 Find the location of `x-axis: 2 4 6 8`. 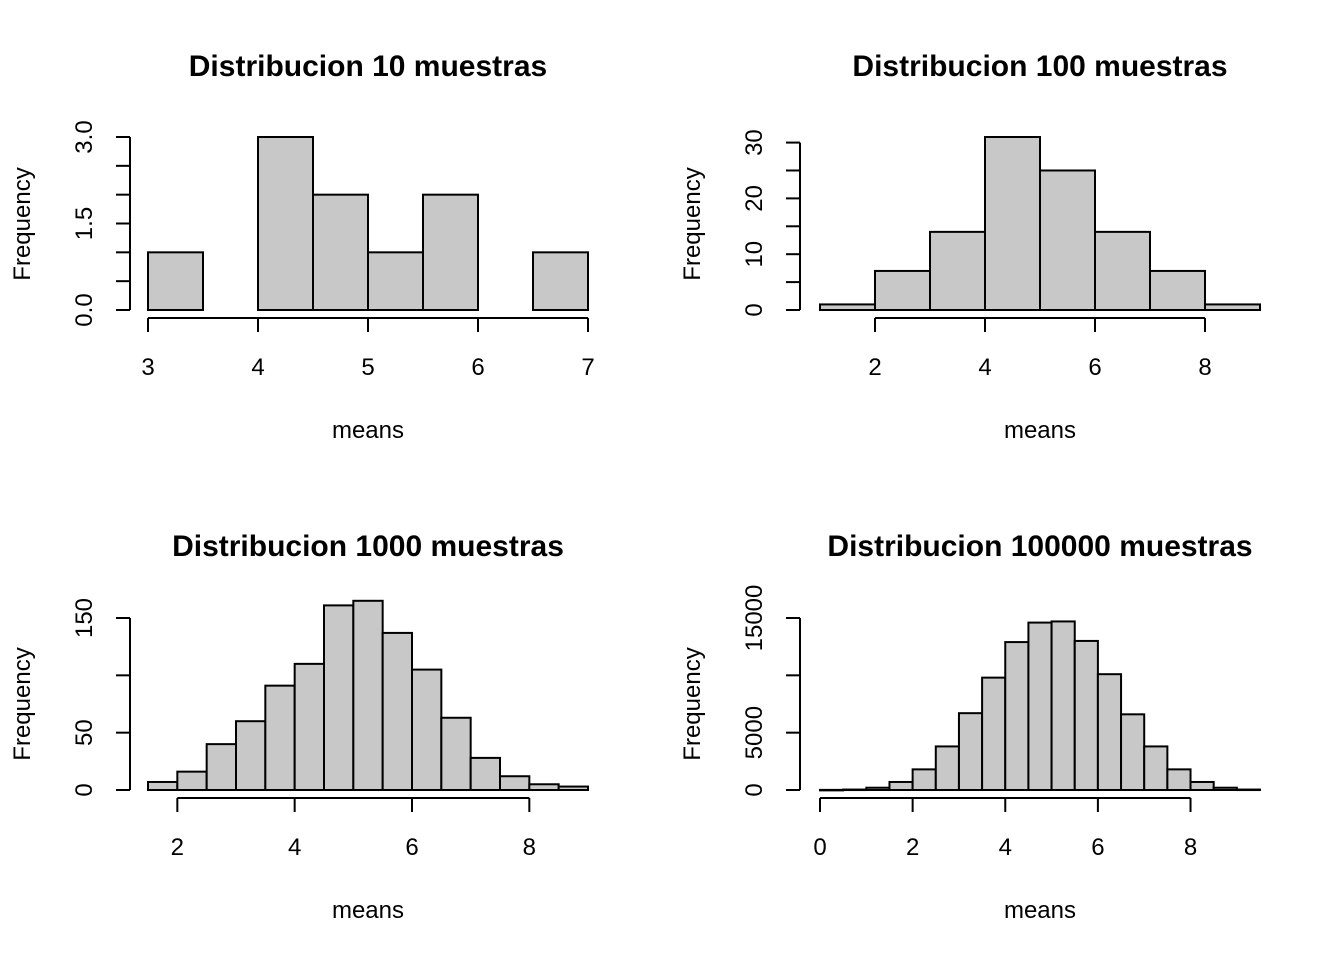

x-axis: 2 4 6 8 is located at coordinates (353, 829).